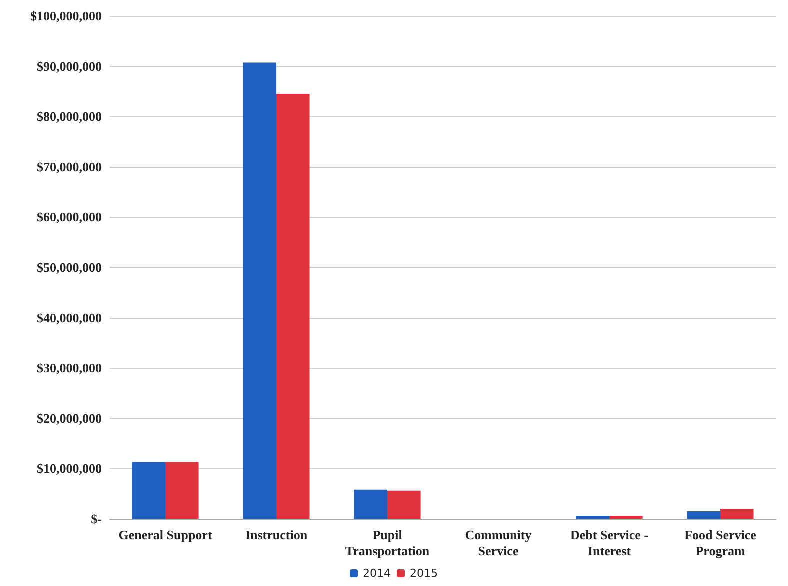 This screenshot has width=788, height=586. I want to click on y-tick-label: $20,000,000, so click(69, 418).